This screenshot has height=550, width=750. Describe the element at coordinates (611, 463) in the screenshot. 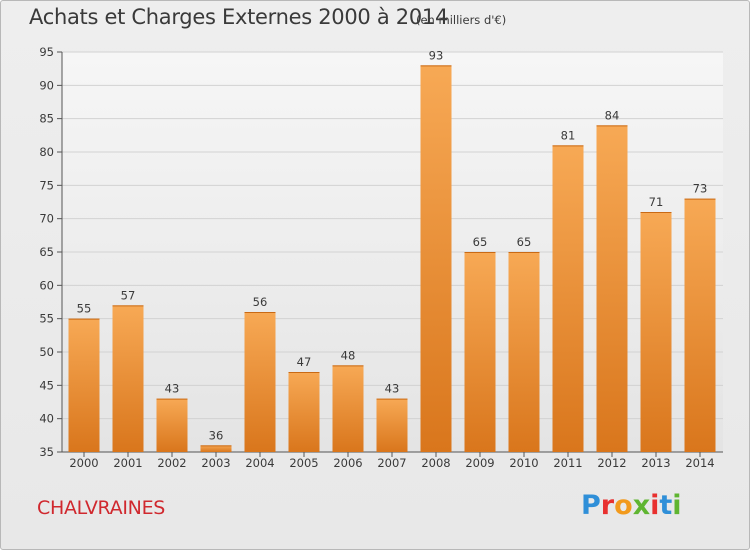

I see `x-tick-label-2012: 2012` at that location.